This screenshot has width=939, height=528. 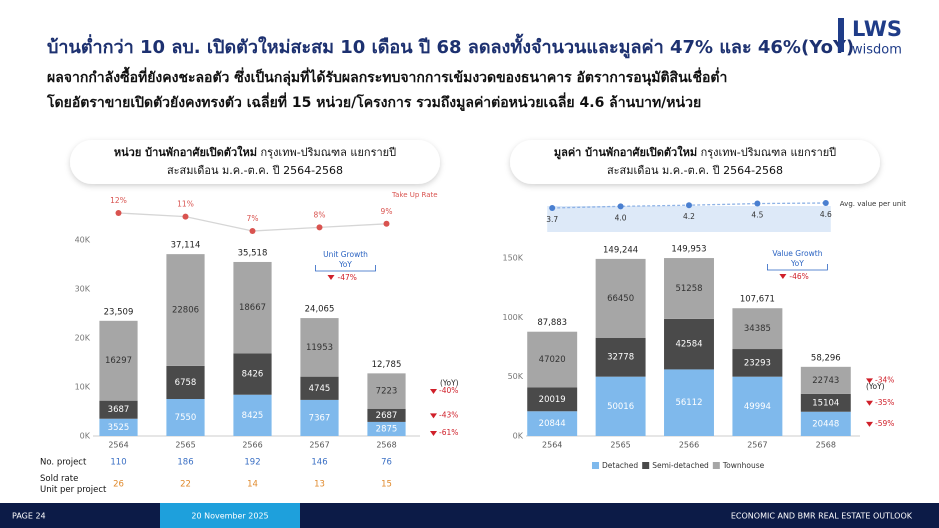 What do you see at coordinates (877, 29) in the screenshot?
I see `logo-name: LWS` at bounding box center [877, 29].